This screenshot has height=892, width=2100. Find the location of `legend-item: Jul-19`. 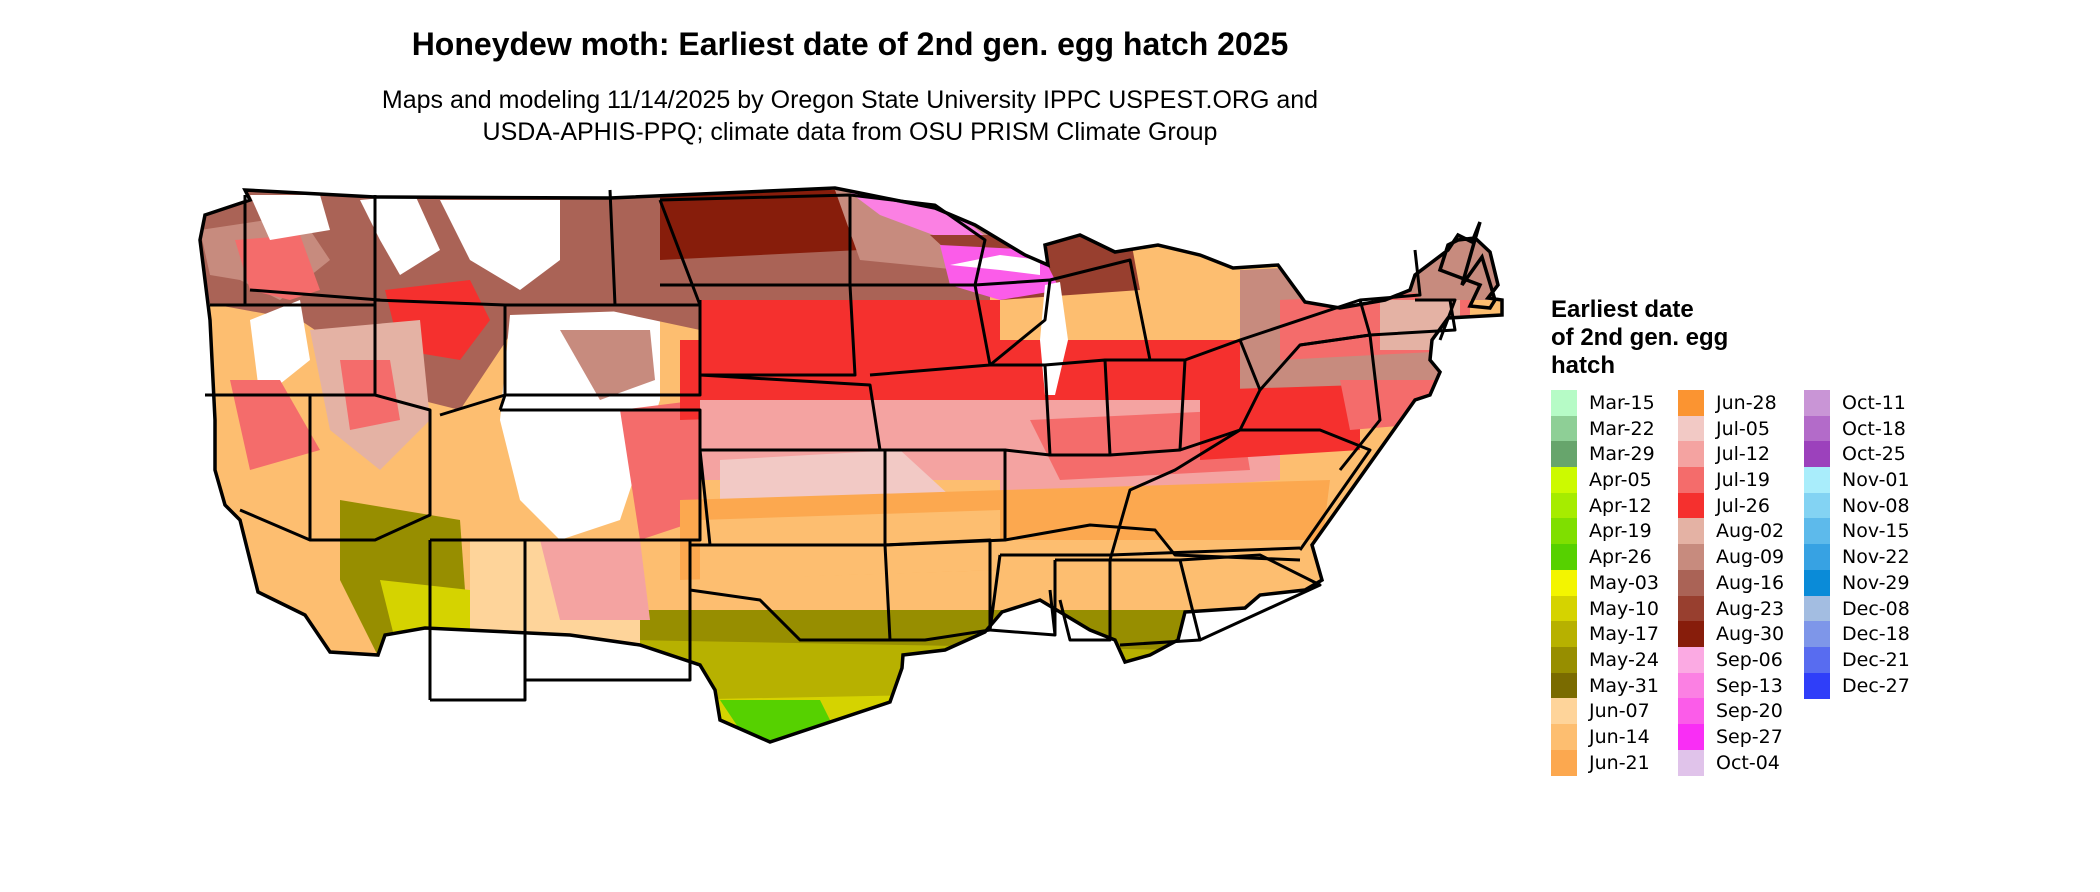

legend-item: Jul-19 is located at coordinates (1743, 480).